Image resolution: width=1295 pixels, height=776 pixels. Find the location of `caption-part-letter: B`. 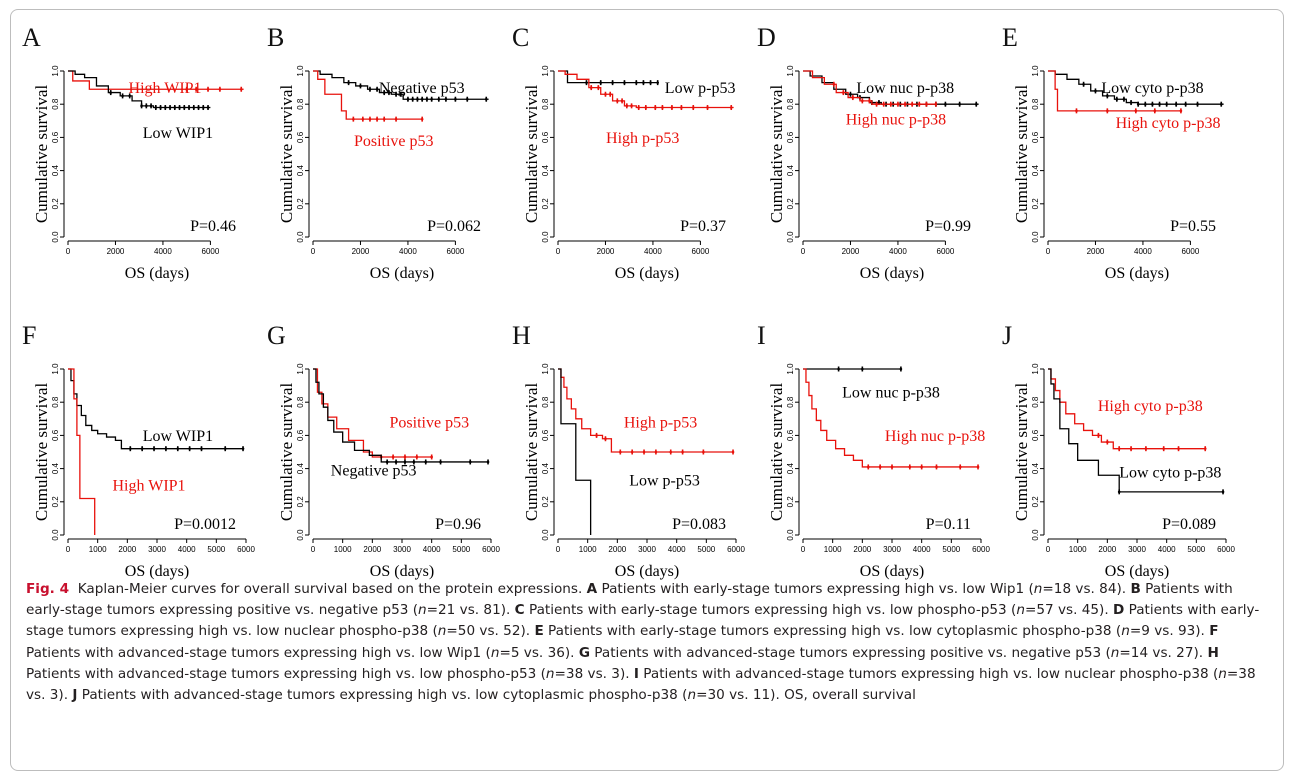

caption-part-letter: B is located at coordinates (1135, 589).